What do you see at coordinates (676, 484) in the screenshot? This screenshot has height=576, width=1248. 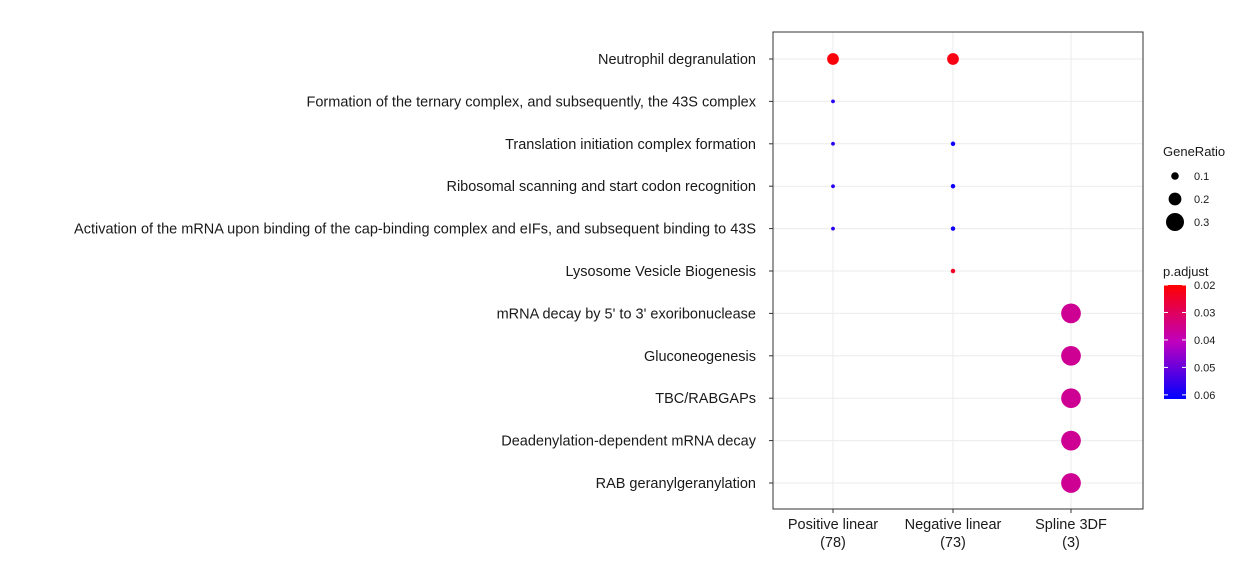 I see `y-tick-label: RAB geranylgeranylation` at bounding box center [676, 484].